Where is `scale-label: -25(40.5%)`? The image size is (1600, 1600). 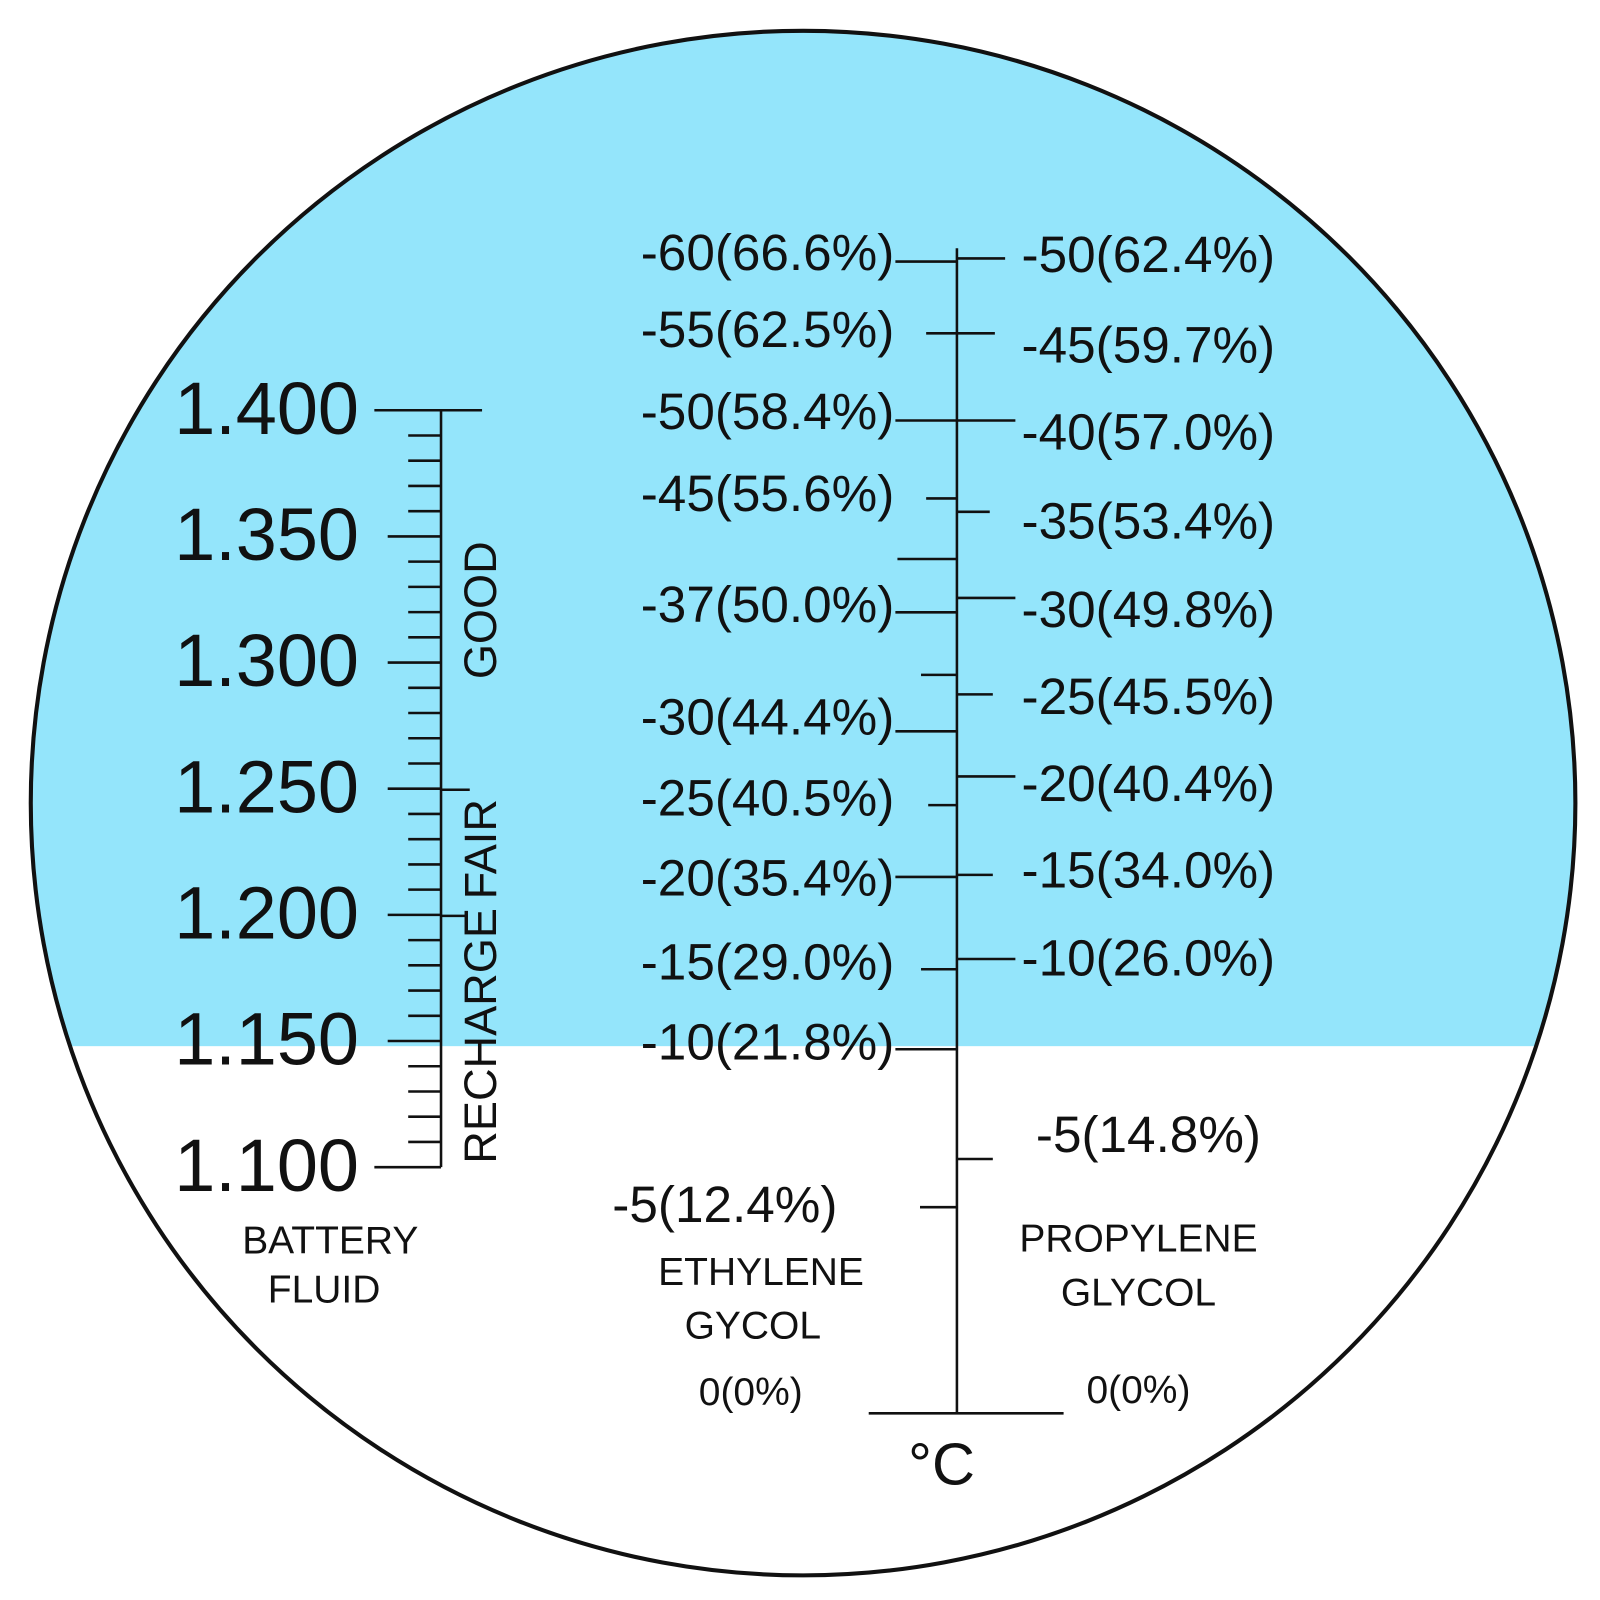 scale-label: -25(40.5%) is located at coordinates (768, 798).